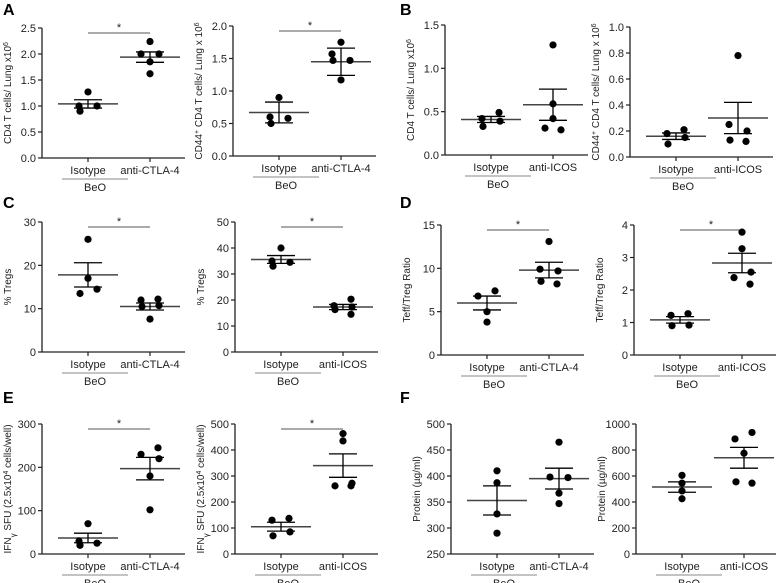 The height and width of the screenshot is (583, 776). I want to click on y-axis-label: Teff/Treg Ratio, so click(600, 289).